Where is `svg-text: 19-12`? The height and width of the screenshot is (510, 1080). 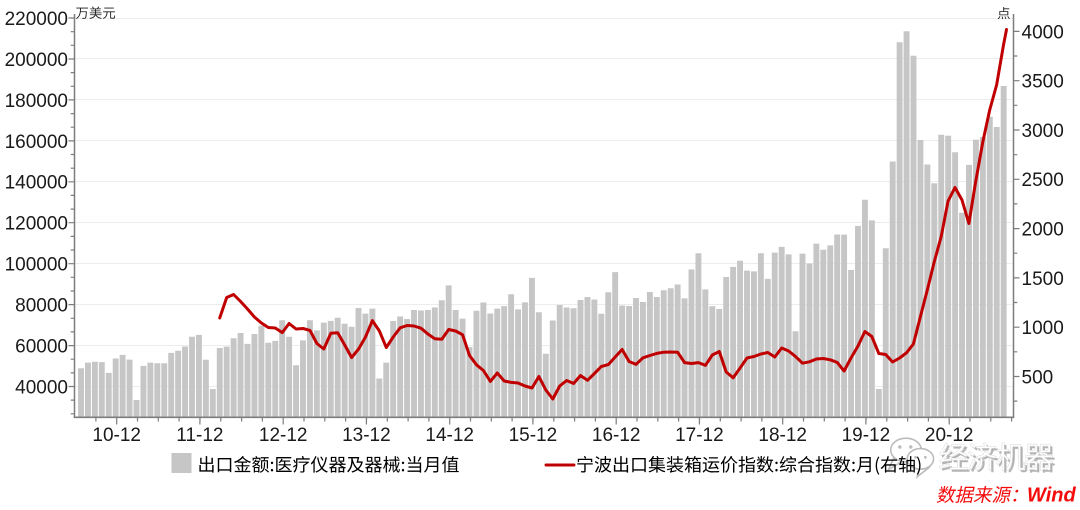 svg-text: 19-12 is located at coordinates (866, 435).